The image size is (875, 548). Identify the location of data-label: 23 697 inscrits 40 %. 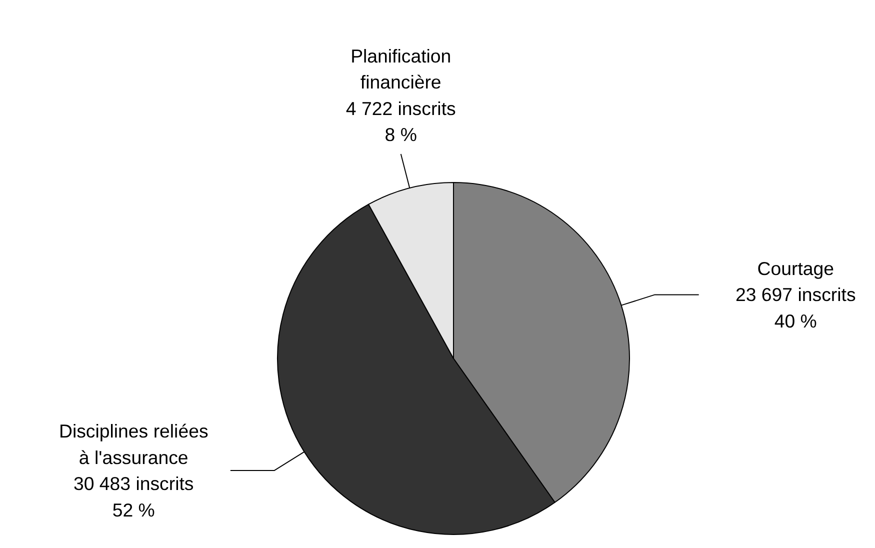
(795, 308).